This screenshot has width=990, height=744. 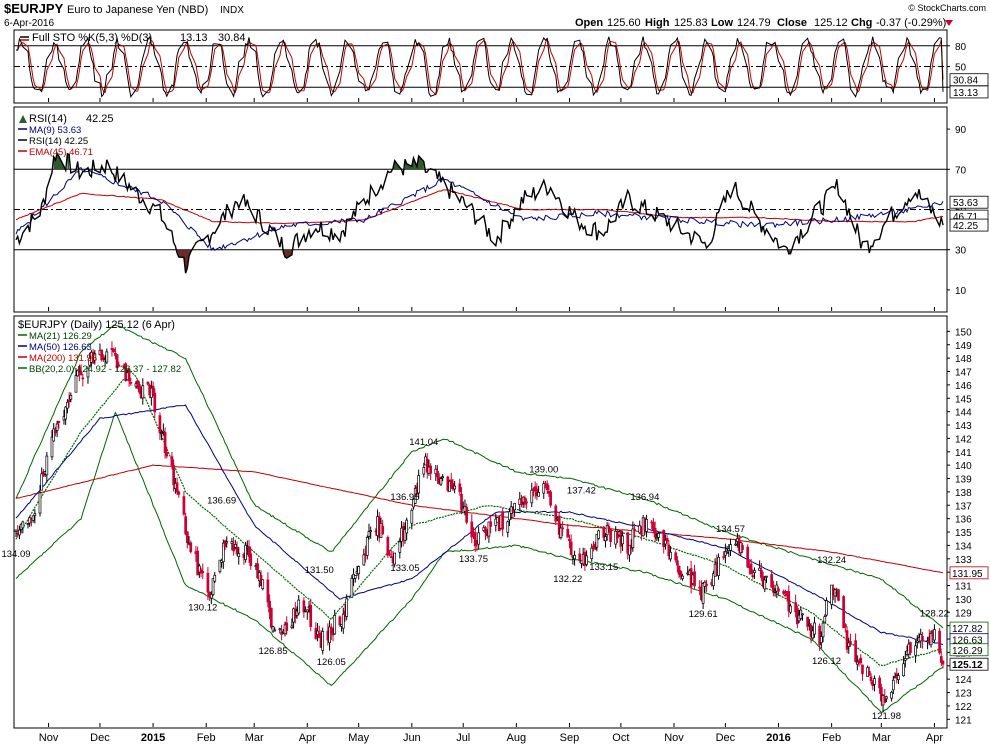 What do you see at coordinates (963, 480) in the screenshot?
I see `price-tick-label-139: 139` at bounding box center [963, 480].